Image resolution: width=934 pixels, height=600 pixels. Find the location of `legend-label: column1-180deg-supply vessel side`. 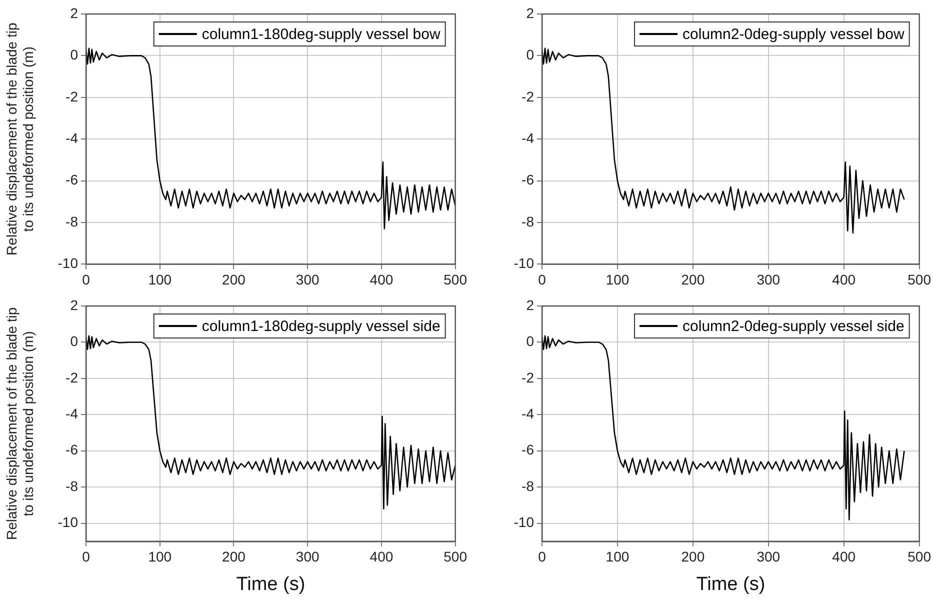

legend-label: column1-180deg-supply vessel side is located at coordinates (321, 327).